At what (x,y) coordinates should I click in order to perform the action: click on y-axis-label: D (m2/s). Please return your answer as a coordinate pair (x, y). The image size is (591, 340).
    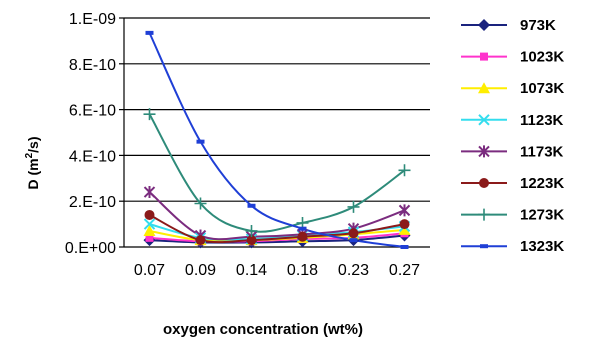
    Looking at the image, I should click on (32, 162).